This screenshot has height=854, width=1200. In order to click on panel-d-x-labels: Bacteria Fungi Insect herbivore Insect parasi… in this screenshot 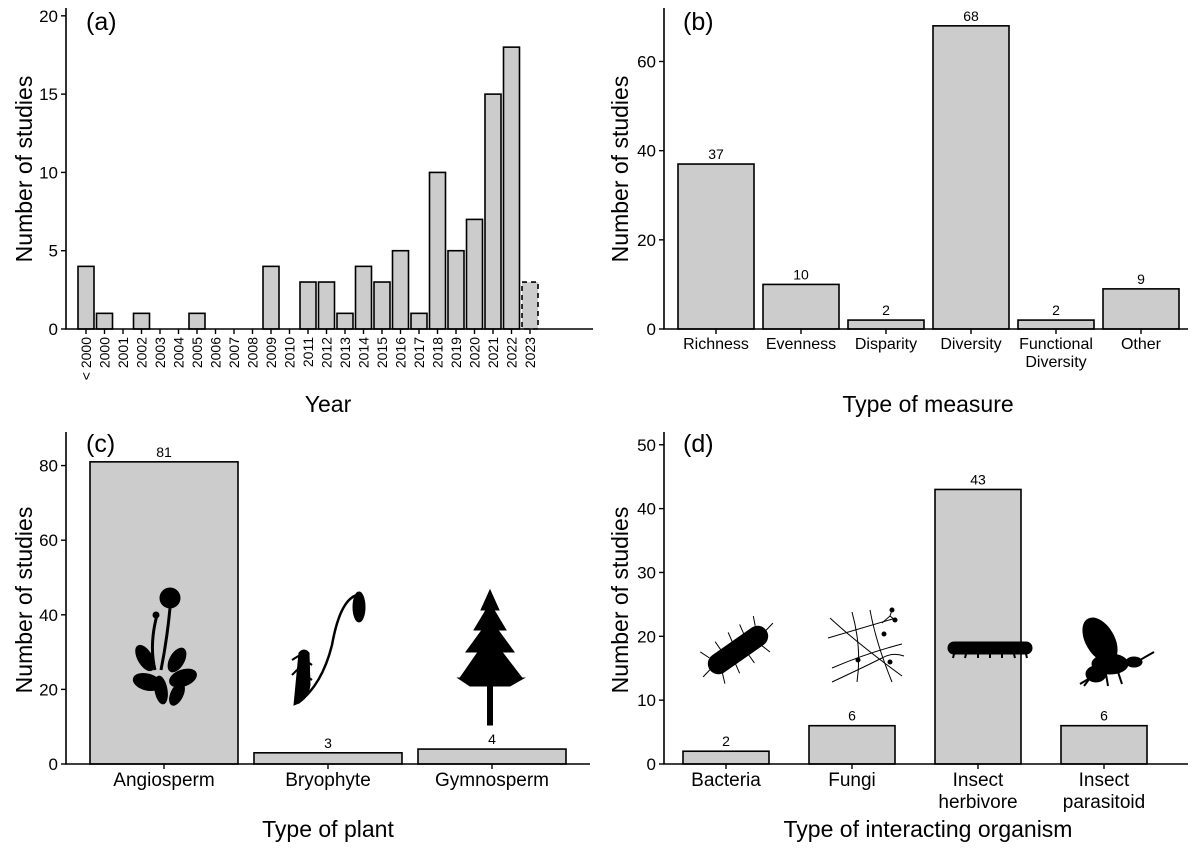, I will do `click(918, 788)`.